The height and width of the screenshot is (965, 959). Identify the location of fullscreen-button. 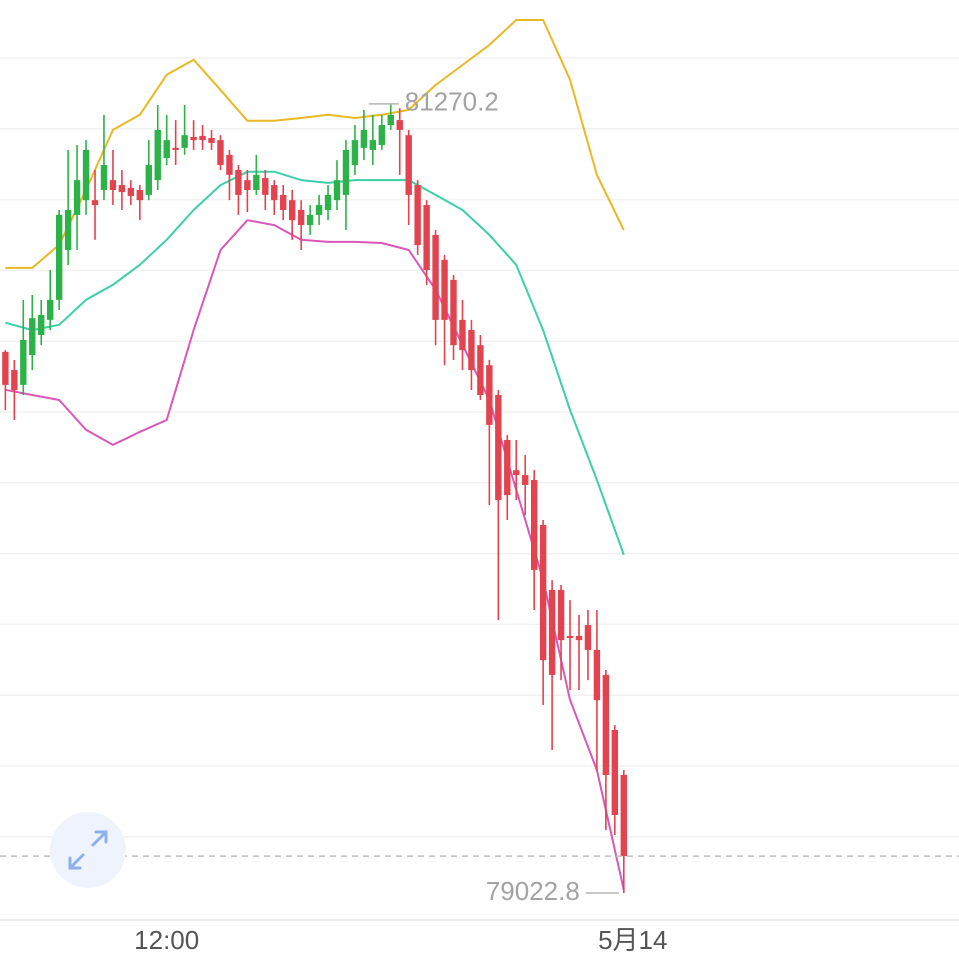
(88, 850).